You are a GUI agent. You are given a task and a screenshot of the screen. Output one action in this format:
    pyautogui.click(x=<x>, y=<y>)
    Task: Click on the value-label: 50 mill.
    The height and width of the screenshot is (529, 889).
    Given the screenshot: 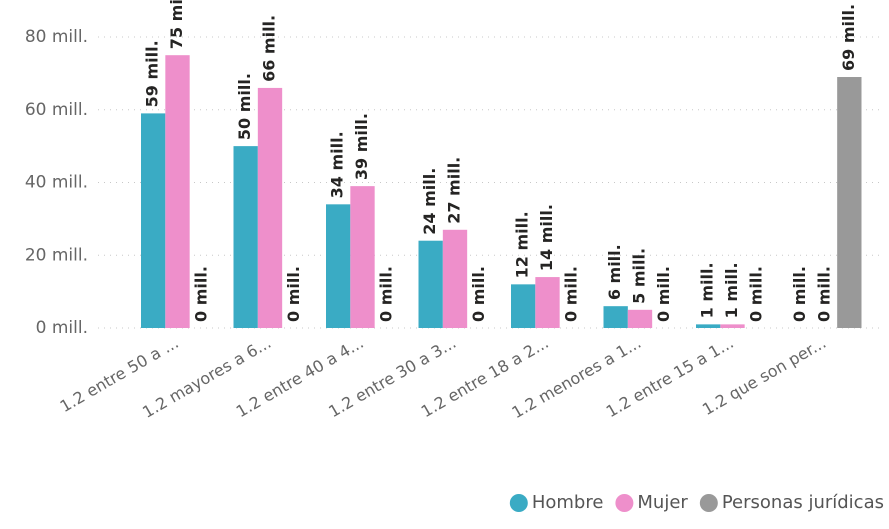 What is the action you would take?
    pyautogui.click(x=244, y=106)
    